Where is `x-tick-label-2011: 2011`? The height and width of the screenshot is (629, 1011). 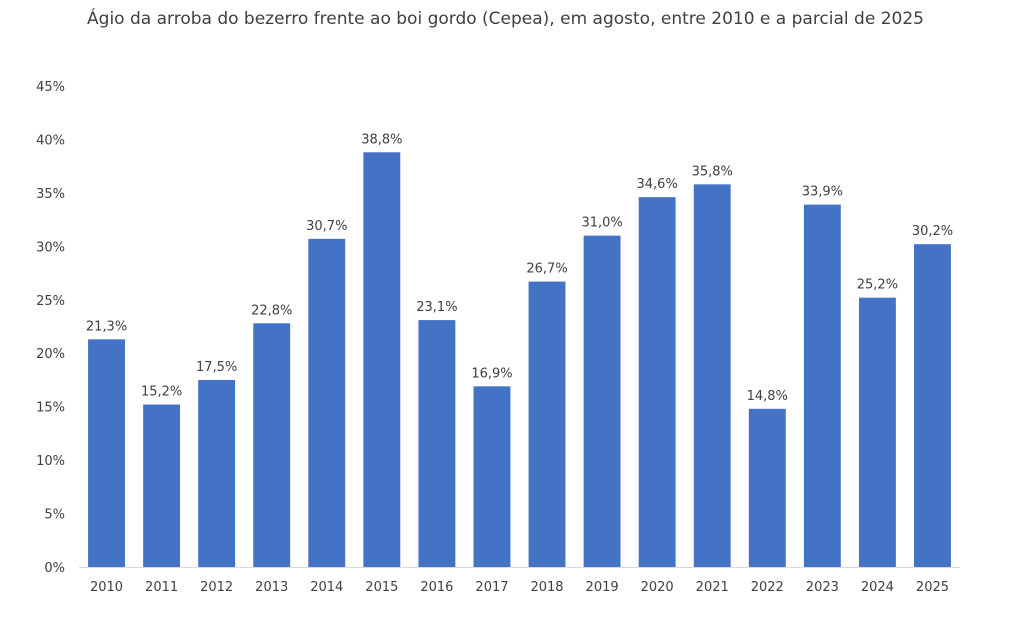
x-tick-label-2011: 2011 is located at coordinates (161, 587).